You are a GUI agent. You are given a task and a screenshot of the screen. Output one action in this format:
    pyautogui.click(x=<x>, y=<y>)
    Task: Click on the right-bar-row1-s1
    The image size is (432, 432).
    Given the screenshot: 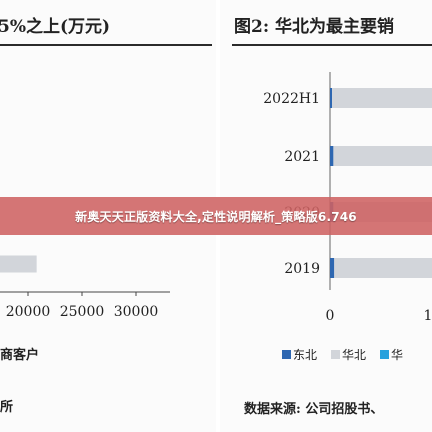 What is the action you would take?
    pyautogui.click(x=382, y=156)
    